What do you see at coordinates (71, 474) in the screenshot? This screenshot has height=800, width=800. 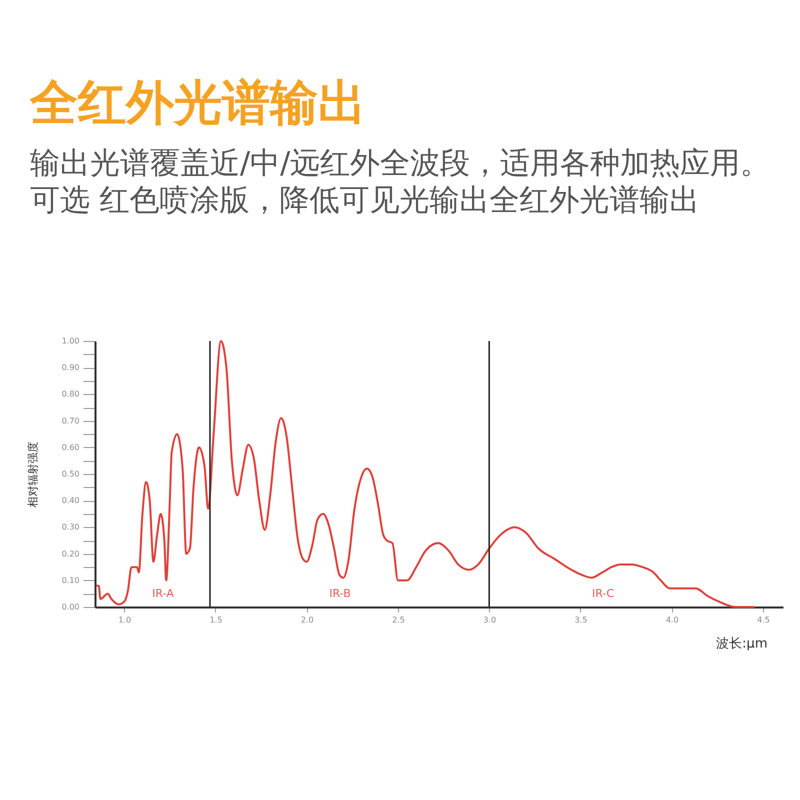 I see `y-tick-label: 0.50` at bounding box center [71, 474].